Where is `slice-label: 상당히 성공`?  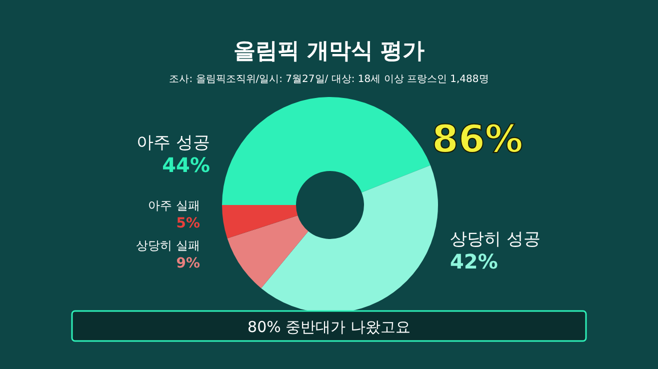 slice-label: 상당히 성공 is located at coordinates (495, 240).